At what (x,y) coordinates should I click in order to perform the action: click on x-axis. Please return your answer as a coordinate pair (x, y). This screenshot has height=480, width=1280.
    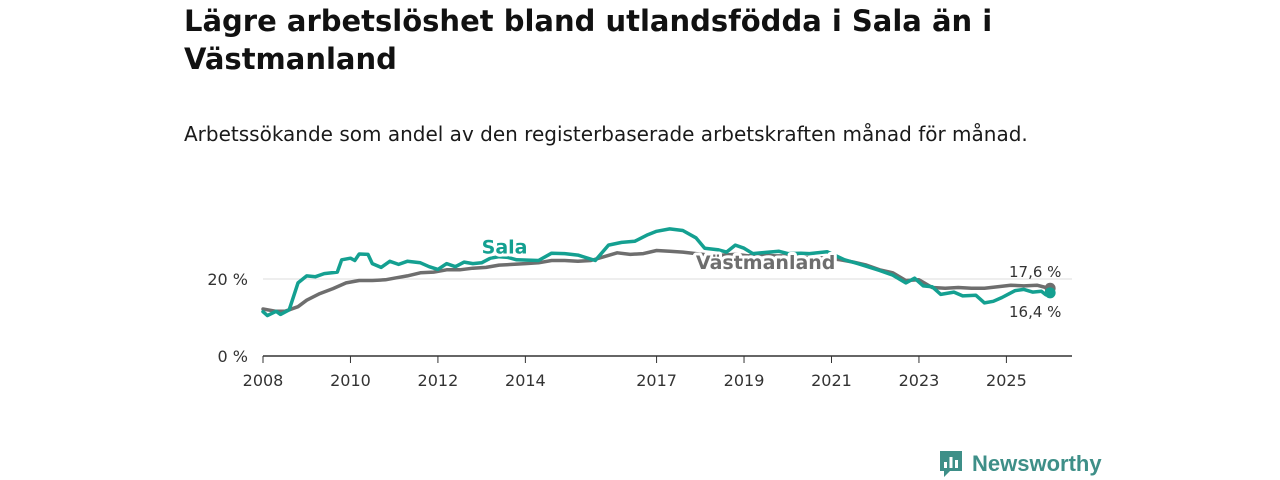
    Looking at the image, I should click on (667, 359).